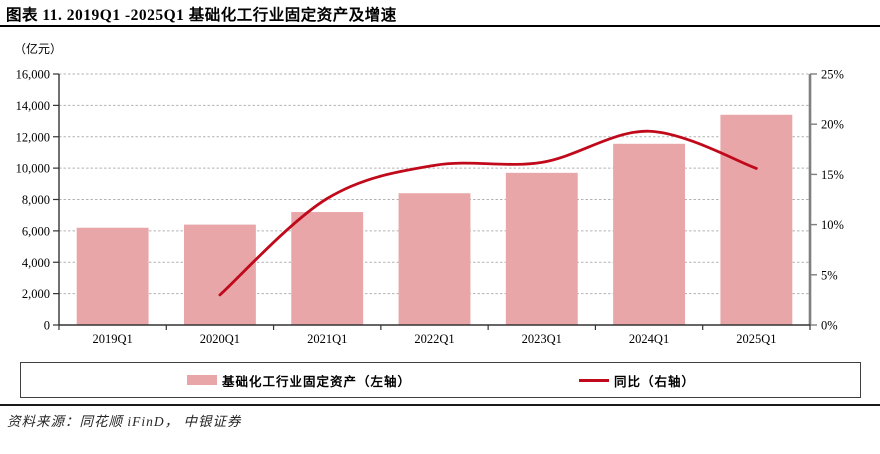 The image size is (880, 454). Describe the element at coordinates (47, 326) in the screenshot. I see `left-axis-tick-label: 0` at that location.